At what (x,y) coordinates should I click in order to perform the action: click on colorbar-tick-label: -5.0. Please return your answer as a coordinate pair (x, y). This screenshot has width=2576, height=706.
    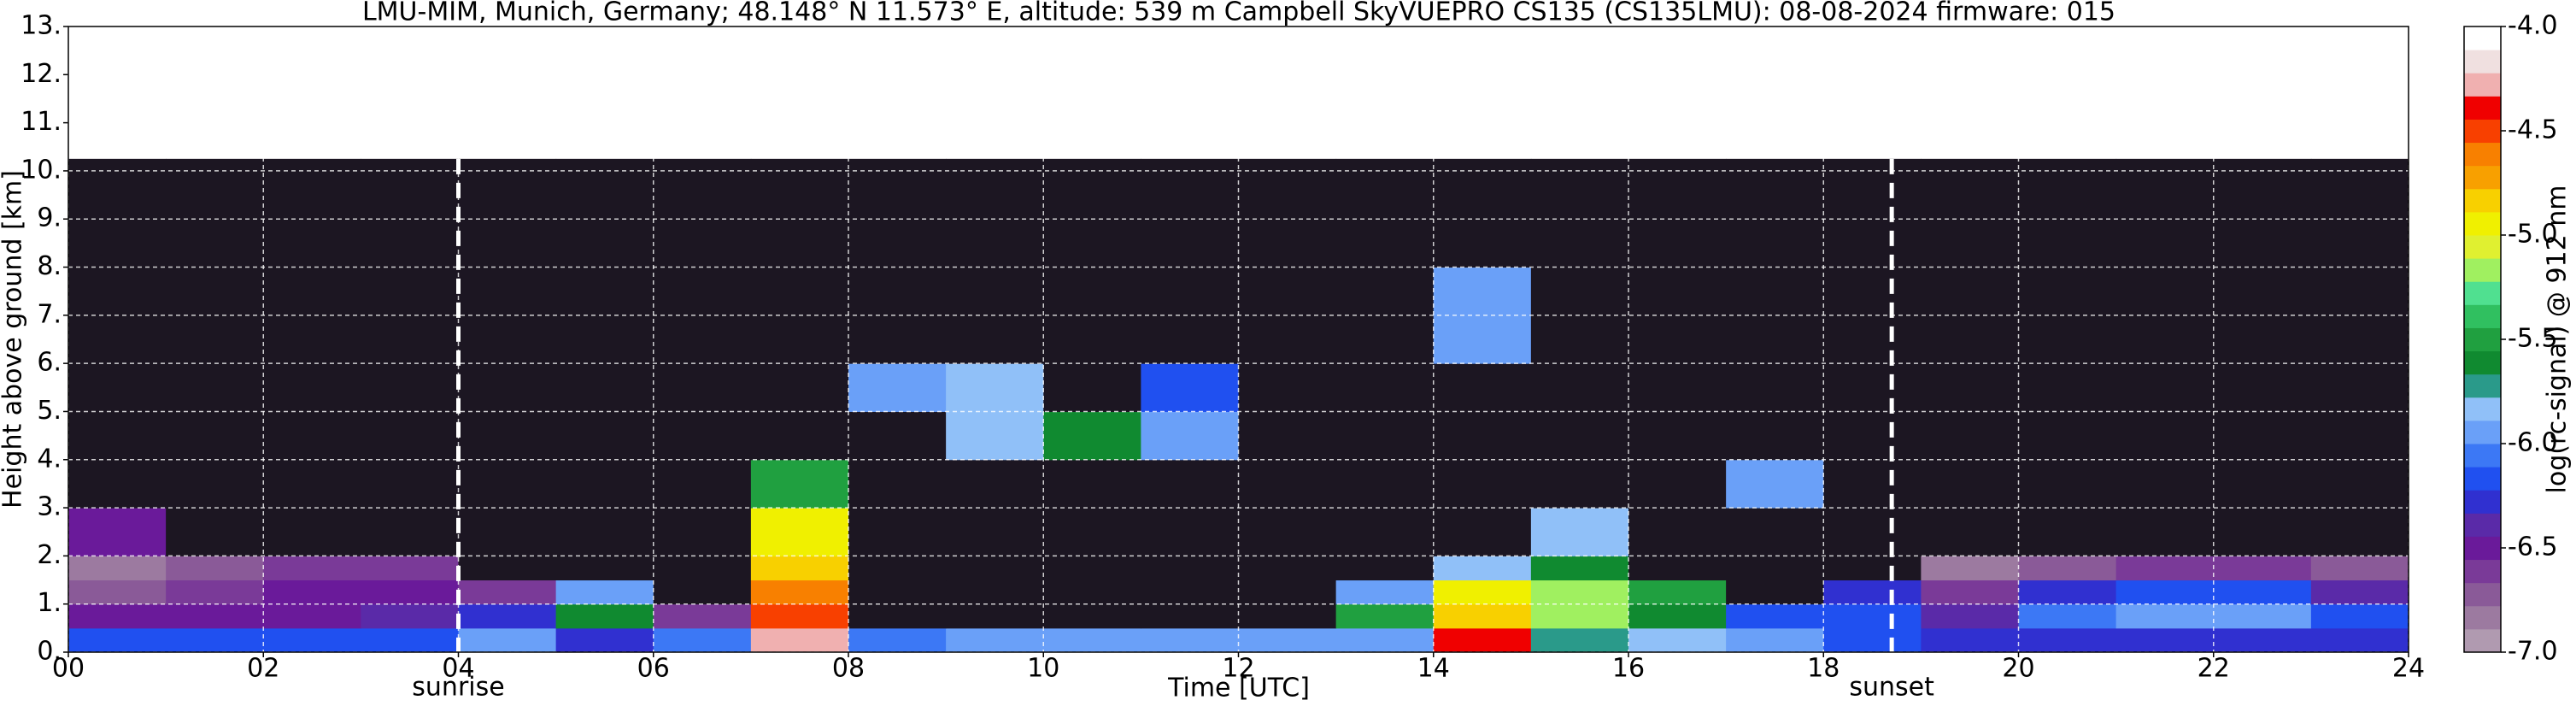
    Looking at the image, I should click on (2533, 235).